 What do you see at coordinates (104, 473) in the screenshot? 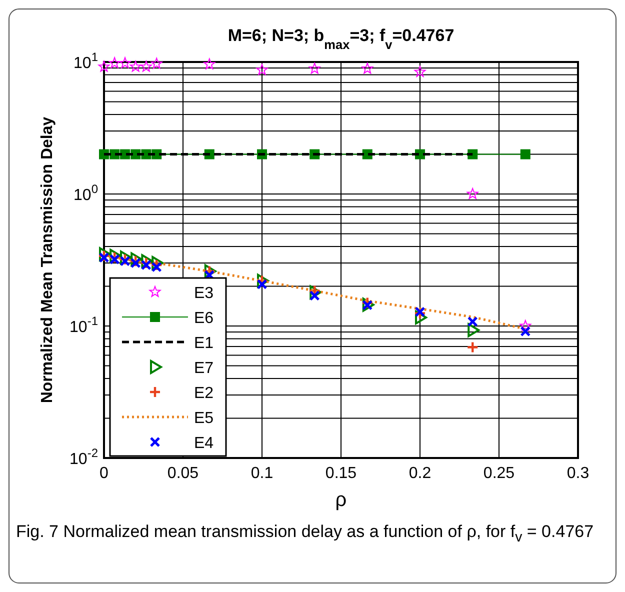
I see `x-tick-label: 0` at bounding box center [104, 473].